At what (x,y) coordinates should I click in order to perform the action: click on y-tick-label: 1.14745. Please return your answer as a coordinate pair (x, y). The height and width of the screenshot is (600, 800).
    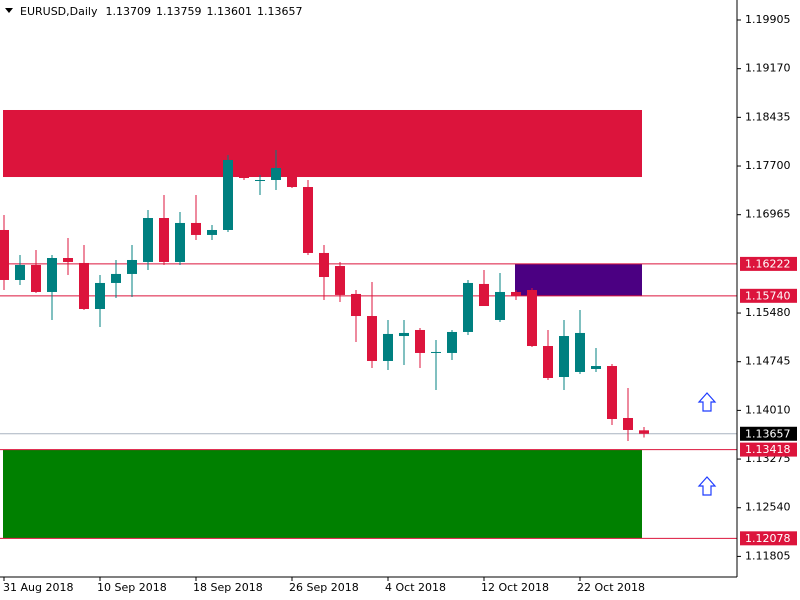
    Looking at the image, I should click on (768, 361).